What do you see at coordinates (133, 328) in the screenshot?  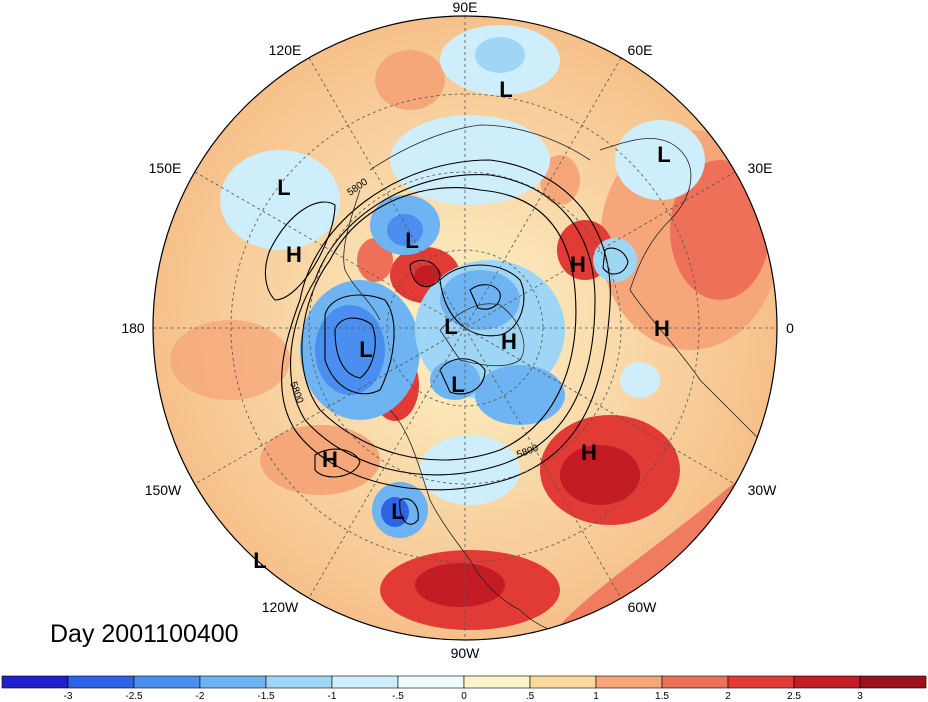 I see `lon-label-180: 180` at bounding box center [133, 328].